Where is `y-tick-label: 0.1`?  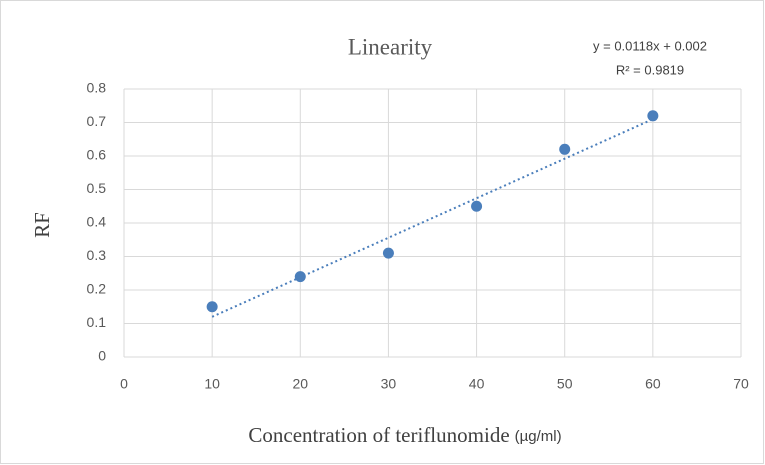
y-tick-label: 0.1 is located at coordinates (97, 322).